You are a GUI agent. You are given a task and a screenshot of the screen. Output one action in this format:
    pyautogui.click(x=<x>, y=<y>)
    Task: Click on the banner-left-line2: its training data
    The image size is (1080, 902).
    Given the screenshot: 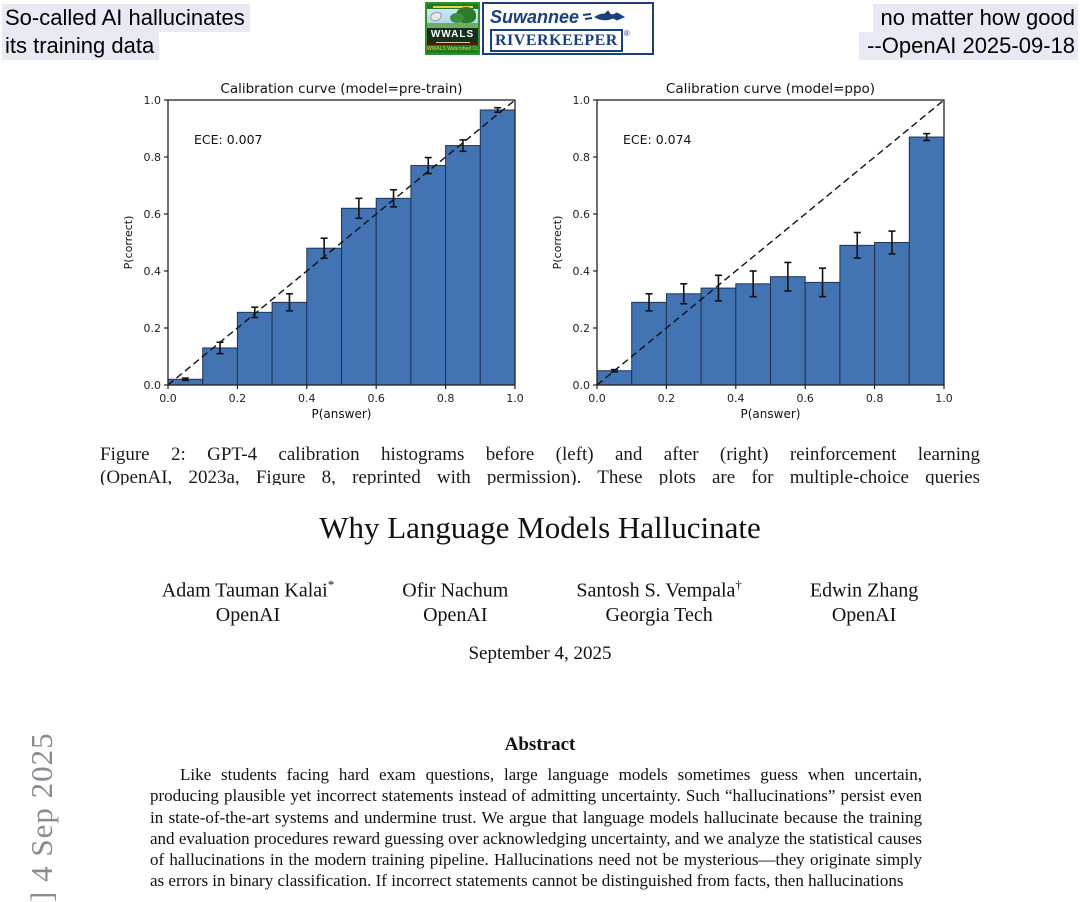 What is the action you would take?
    pyautogui.click(x=81, y=46)
    